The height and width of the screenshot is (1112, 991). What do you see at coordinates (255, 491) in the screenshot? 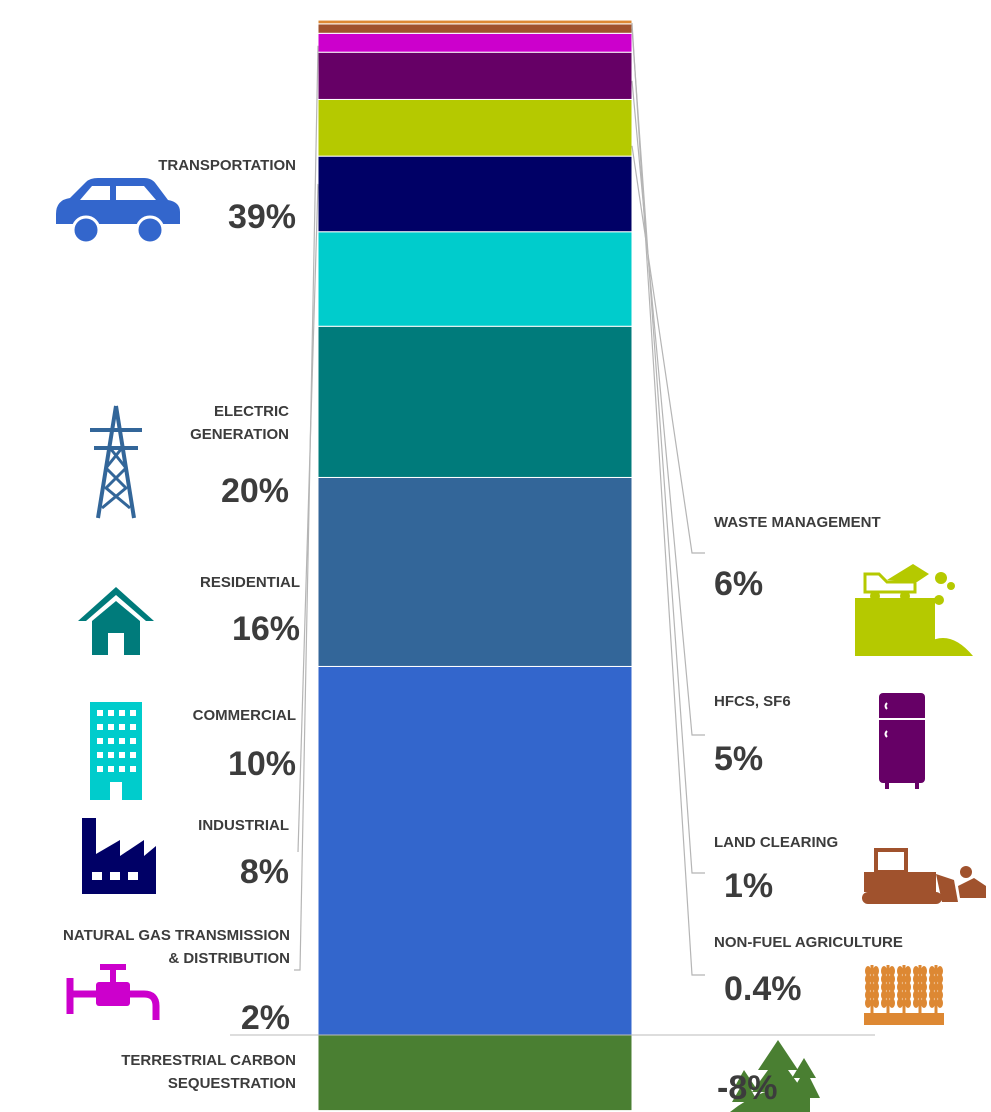
I see `value-label-electric-generation: 20%` at bounding box center [255, 491].